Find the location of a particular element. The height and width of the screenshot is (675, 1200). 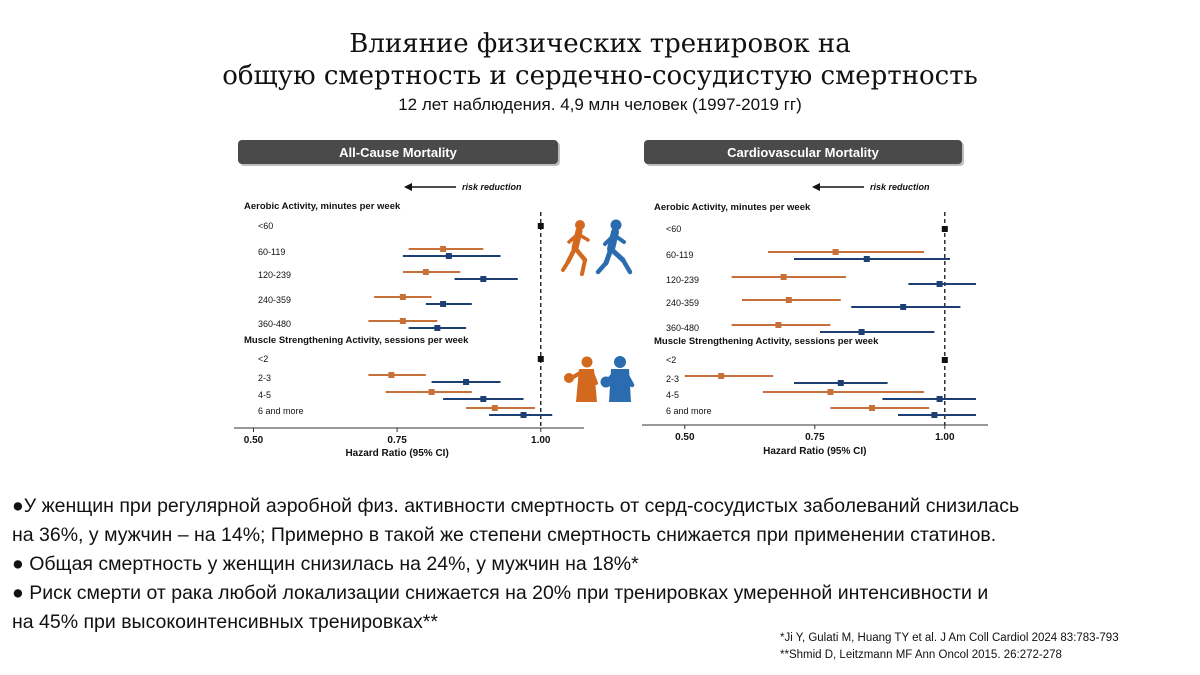

boxing-woman-icon is located at coordinates (581, 379).